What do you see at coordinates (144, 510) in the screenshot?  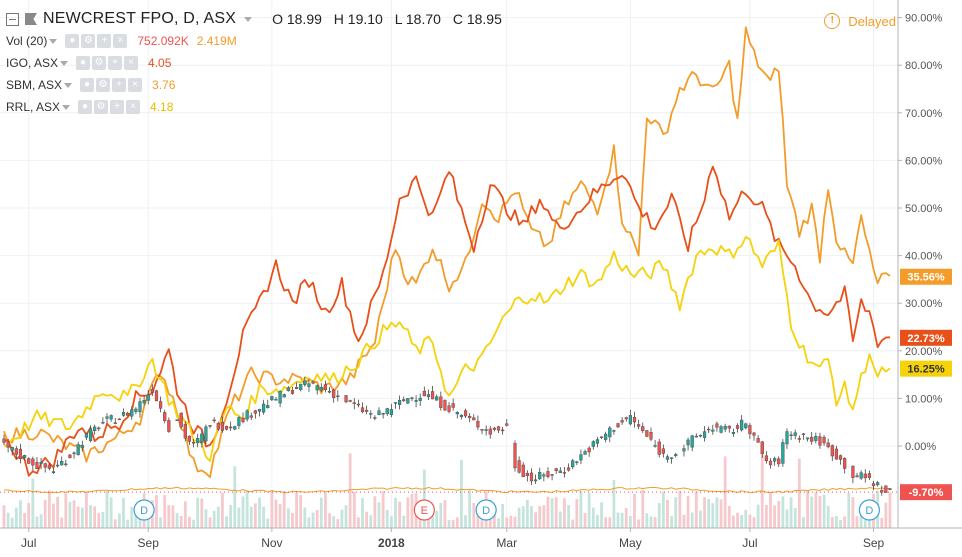 I see `event-marker` at bounding box center [144, 510].